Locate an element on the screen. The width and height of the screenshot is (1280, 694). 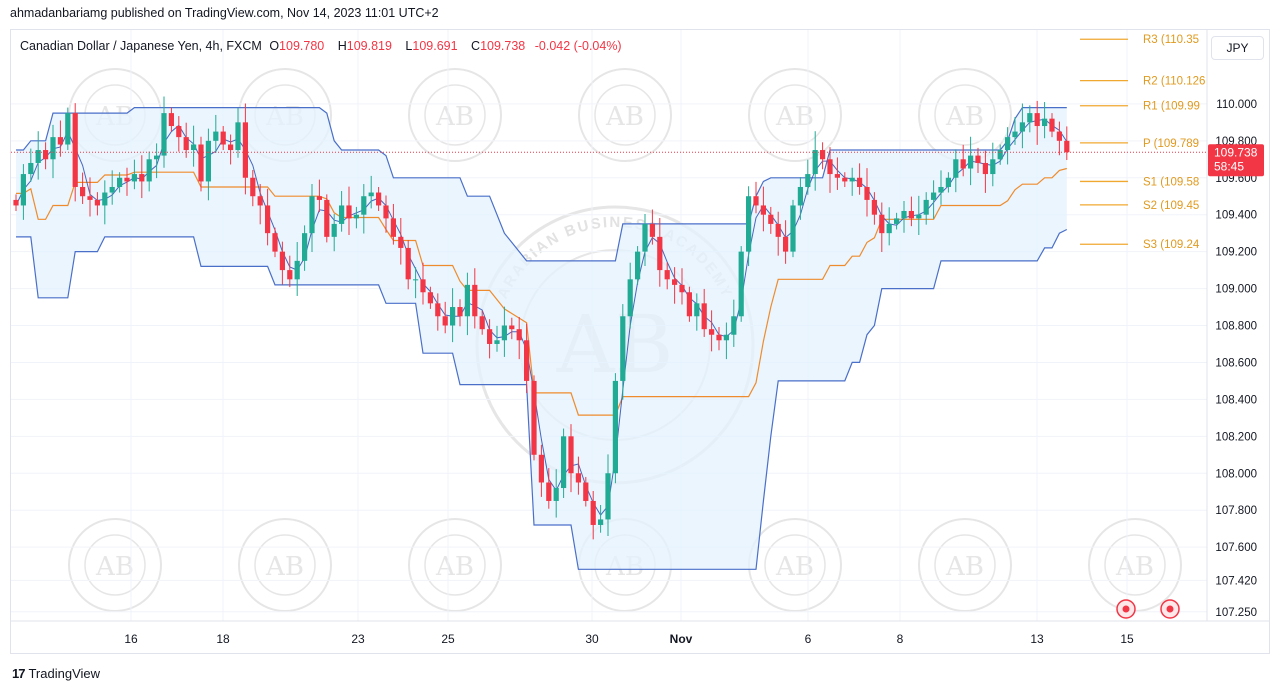
time-axis: 16 18 23 25 30 Nov 6 8 13 15 is located at coordinates (629, 639).